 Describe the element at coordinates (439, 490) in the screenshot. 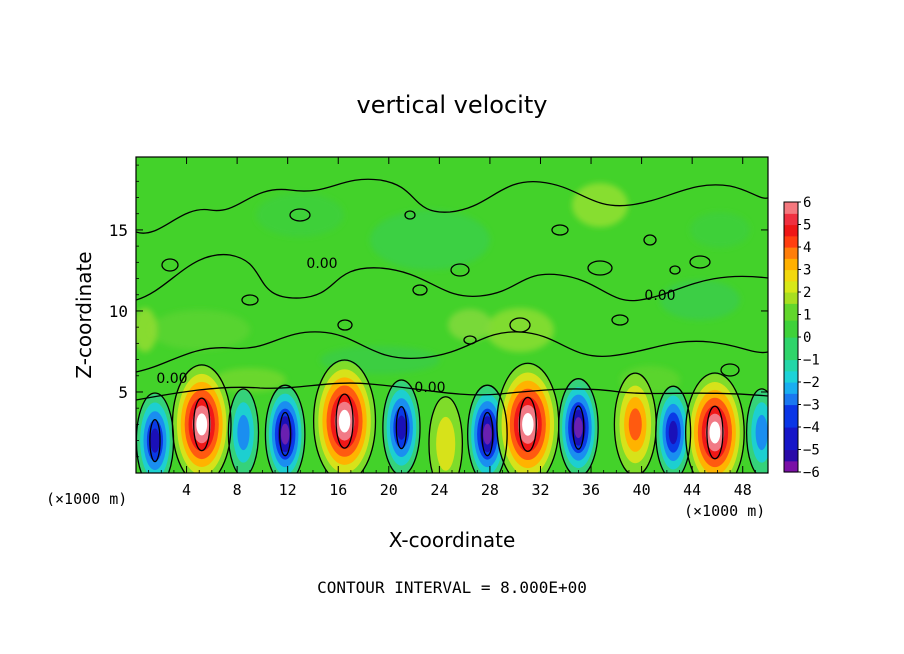

I see `x-tick-label: 24` at that location.